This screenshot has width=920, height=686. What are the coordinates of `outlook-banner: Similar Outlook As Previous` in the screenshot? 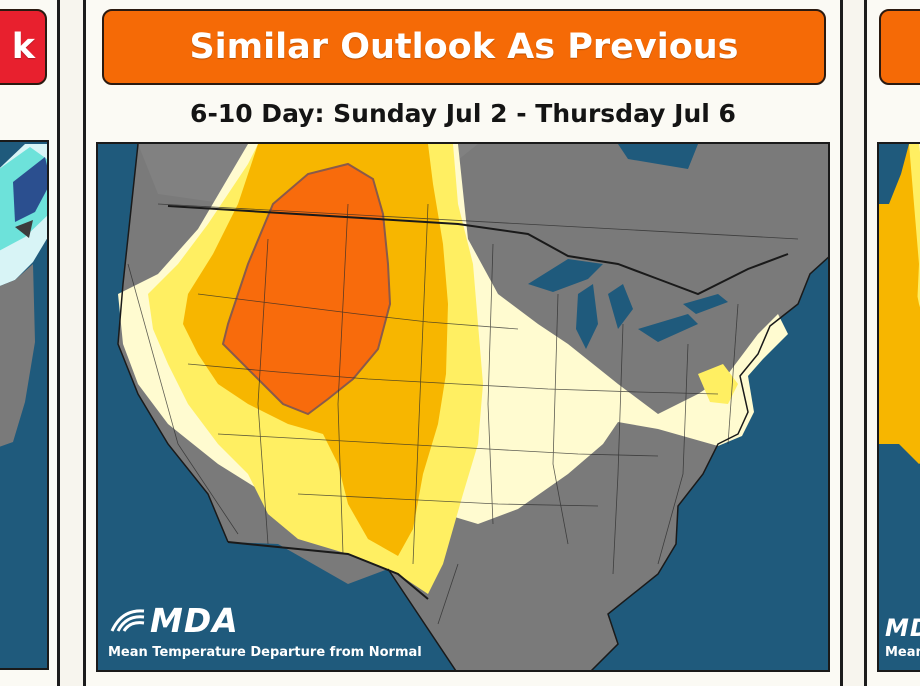 It's located at (464, 47).